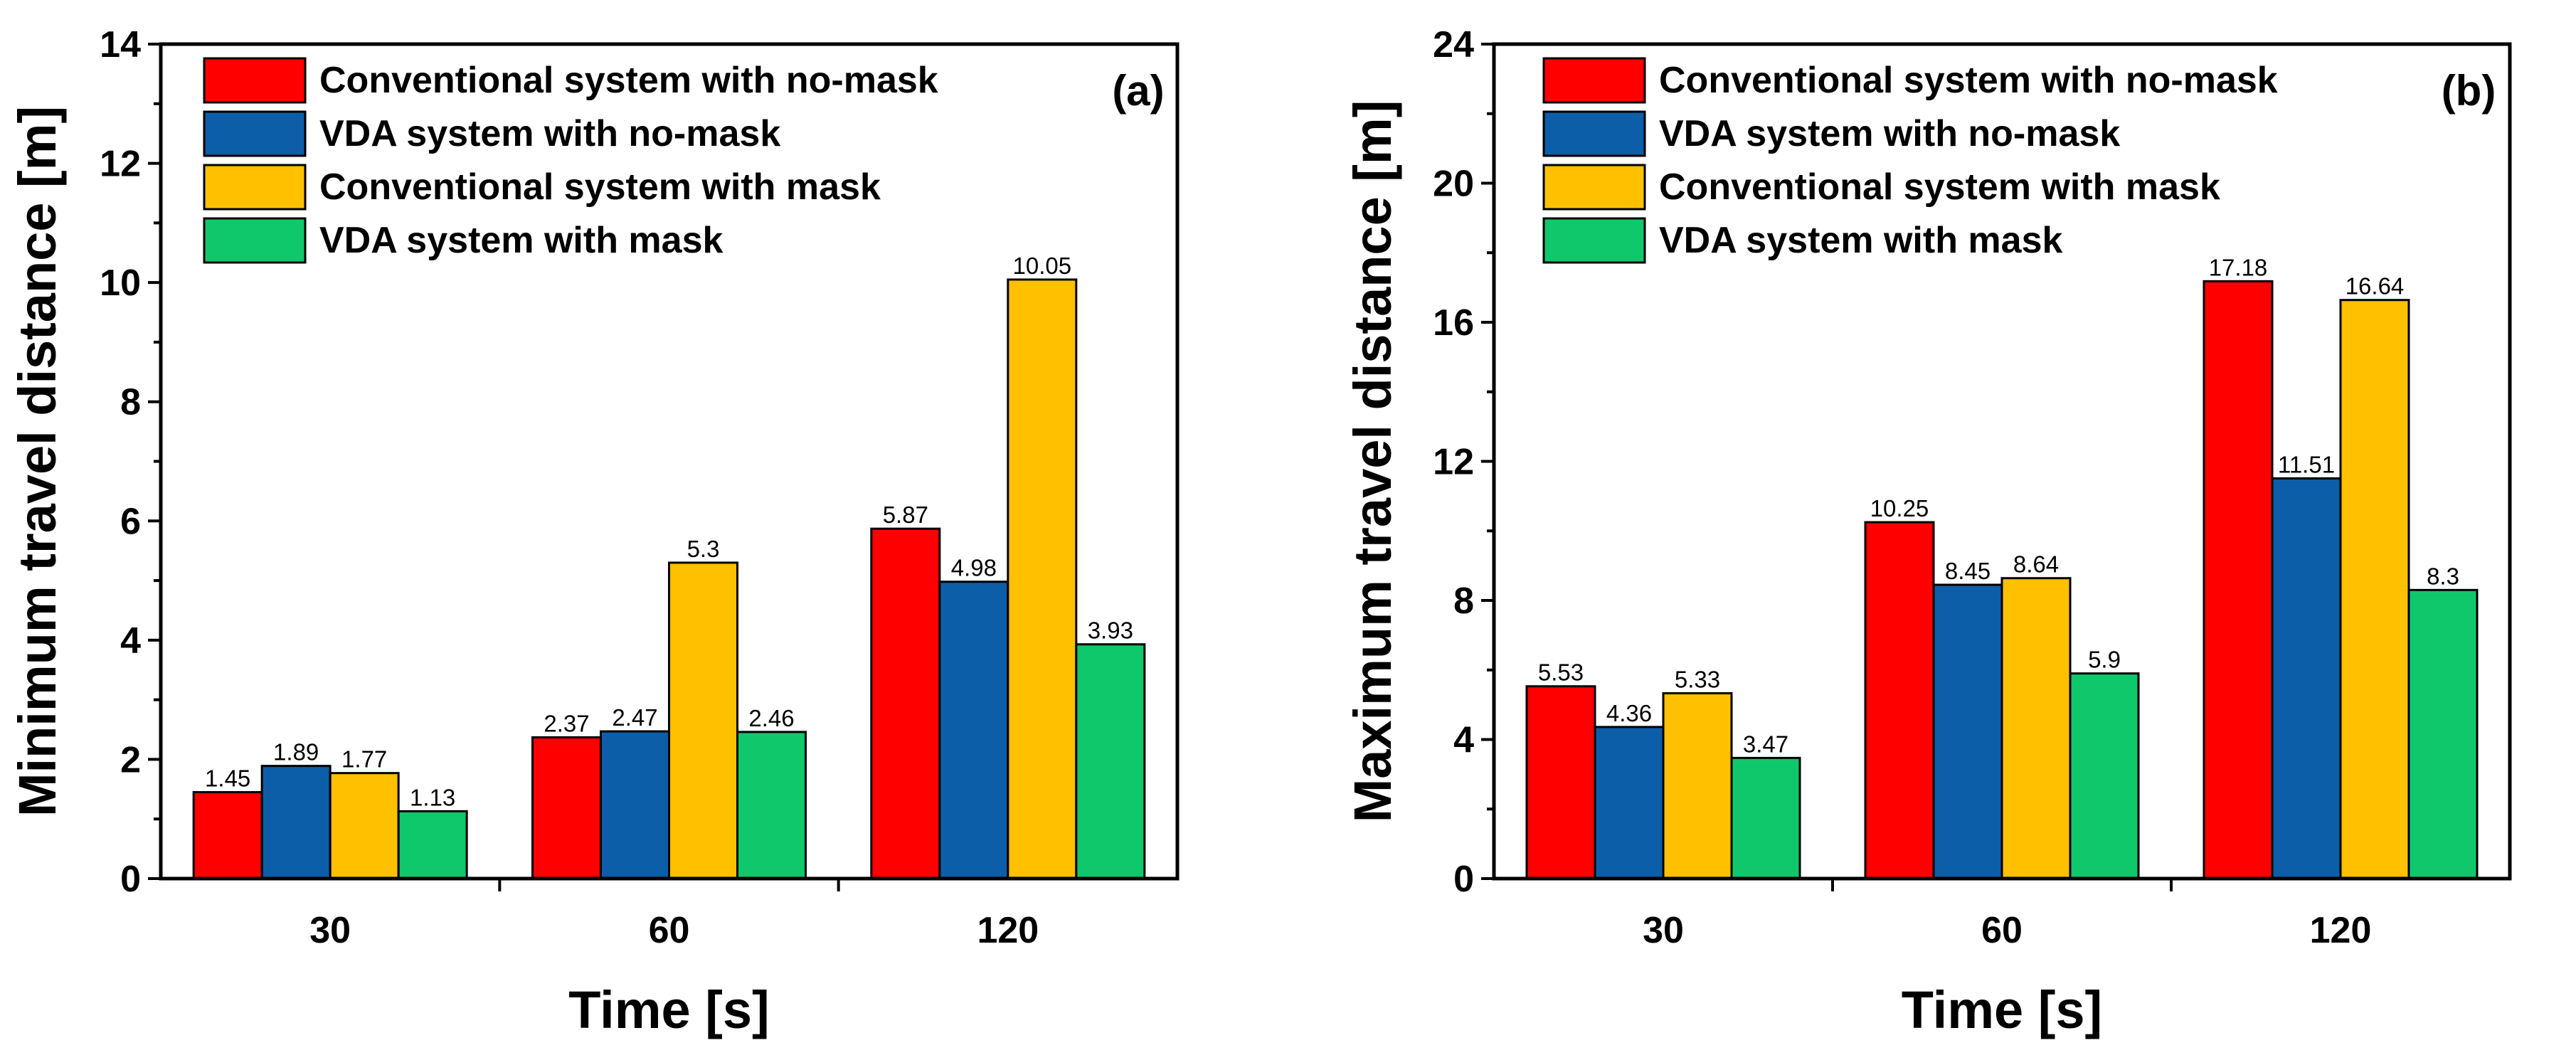 The height and width of the screenshot is (1060, 2576). What do you see at coordinates (1561, 672) in the screenshot?
I see `bar-value-label: 5.53` at bounding box center [1561, 672].